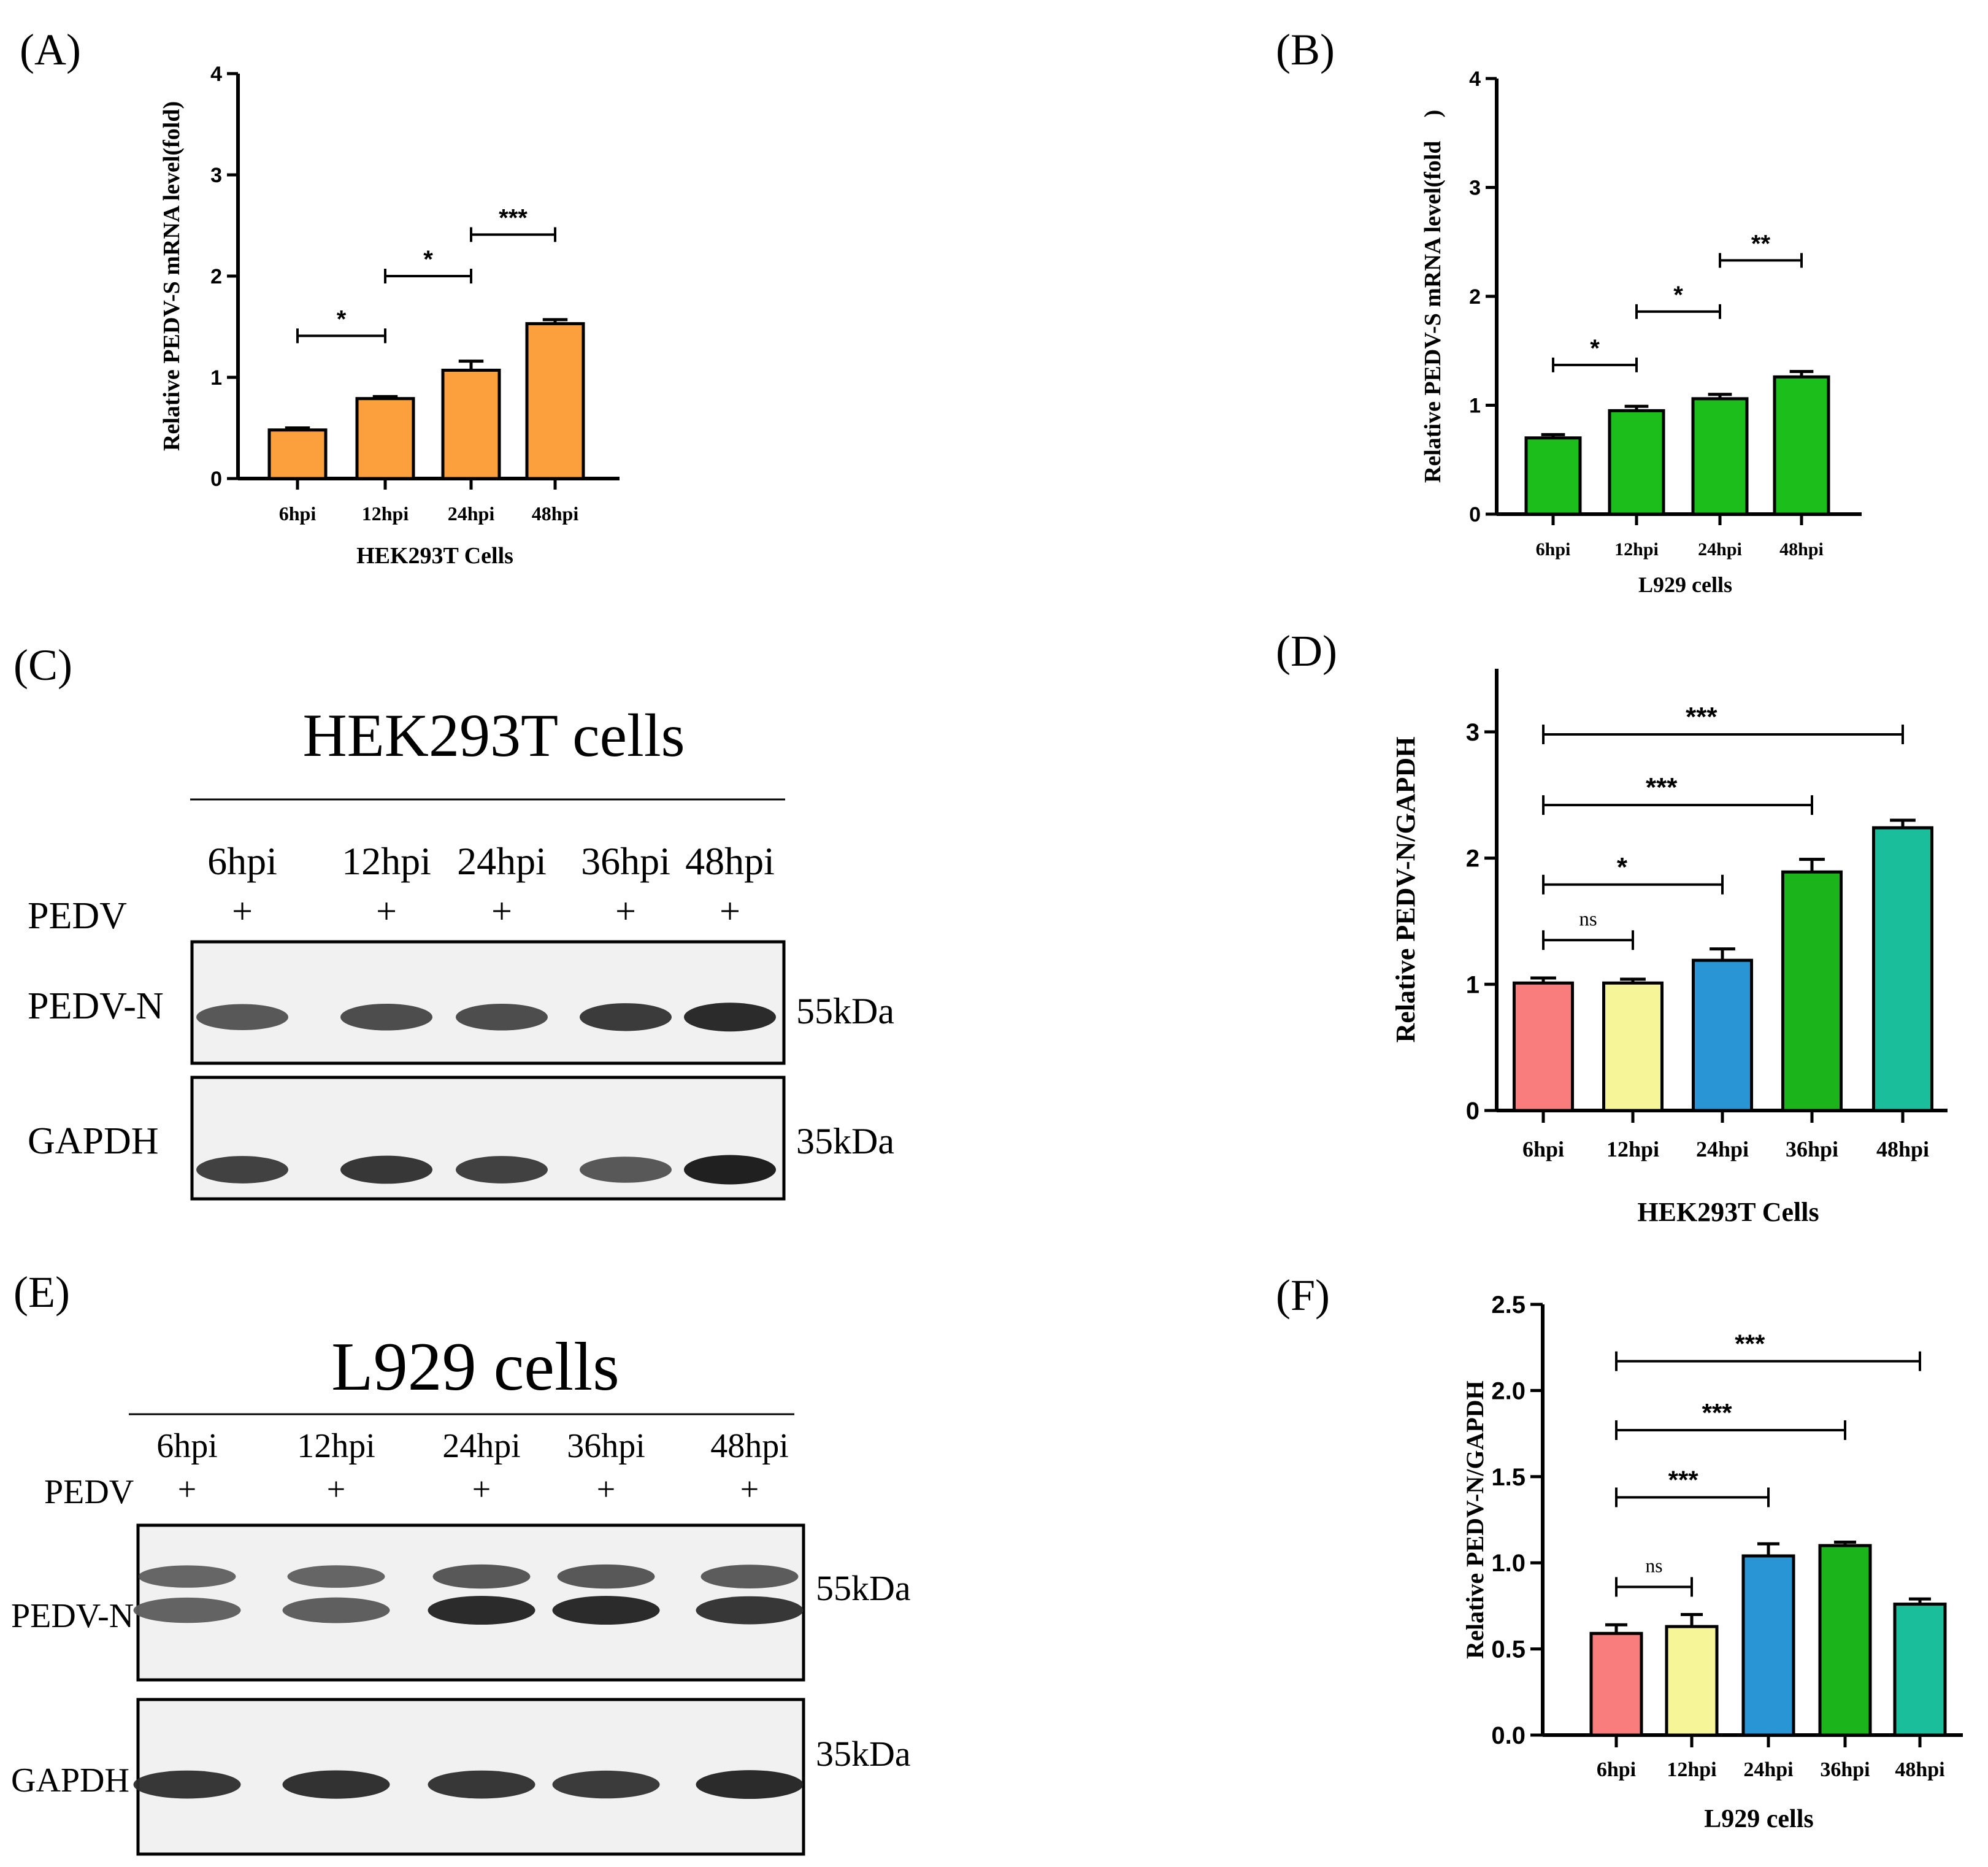 The width and height of the screenshot is (1988, 1867). What do you see at coordinates (1801, 549) in the screenshot?
I see `x-tick-label: 48hpi` at bounding box center [1801, 549].